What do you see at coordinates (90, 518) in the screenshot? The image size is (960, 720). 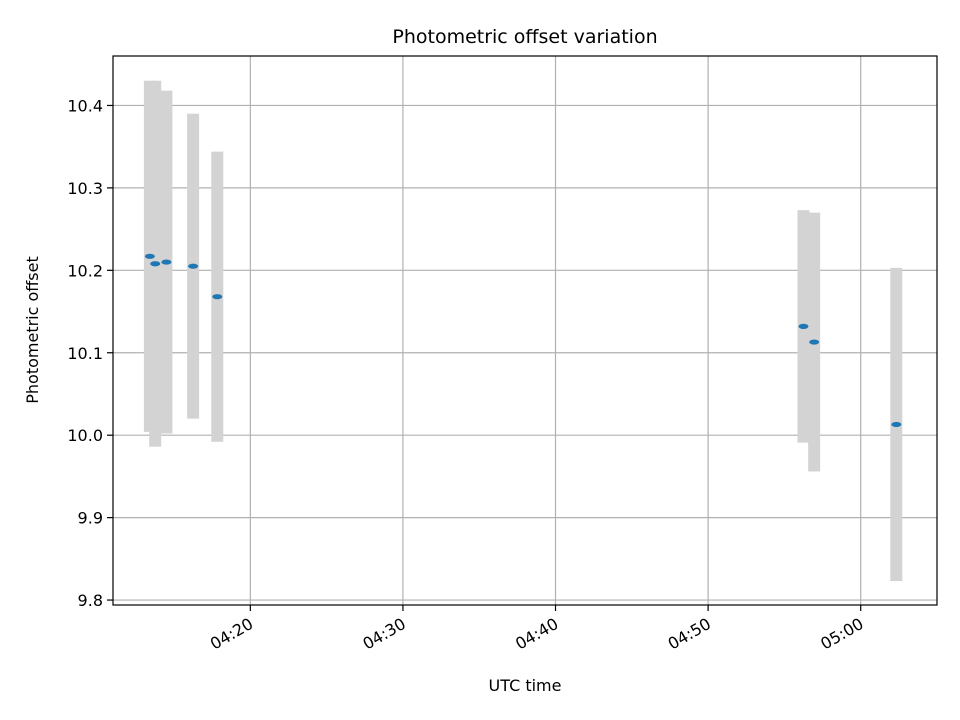 I see `y-tick-label: 9.9` at bounding box center [90, 518].